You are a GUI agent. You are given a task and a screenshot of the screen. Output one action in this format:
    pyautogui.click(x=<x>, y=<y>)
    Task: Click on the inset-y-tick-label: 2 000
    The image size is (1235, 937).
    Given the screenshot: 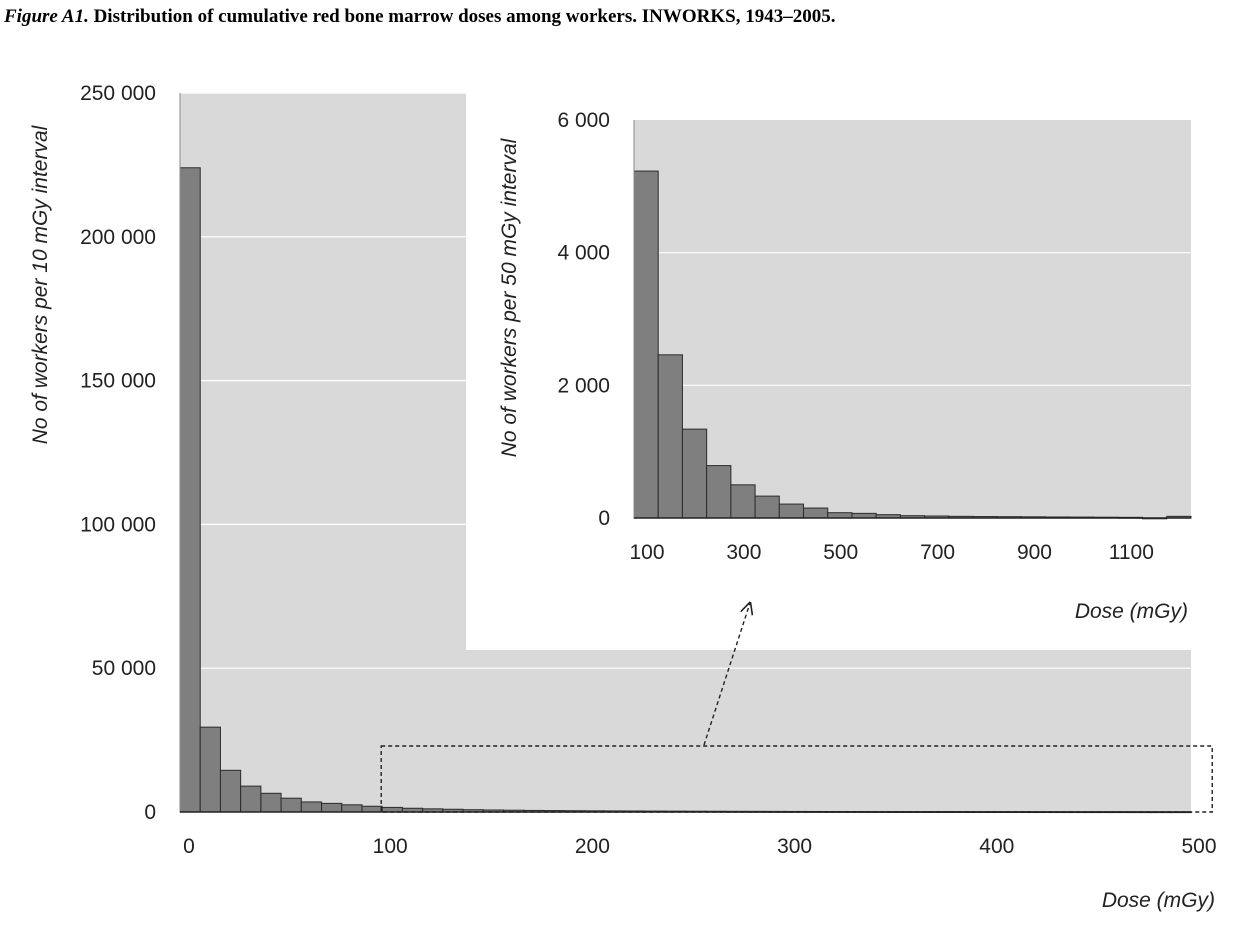 What is the action you would take?
    pyautogui.click(x=583, y=385)
    